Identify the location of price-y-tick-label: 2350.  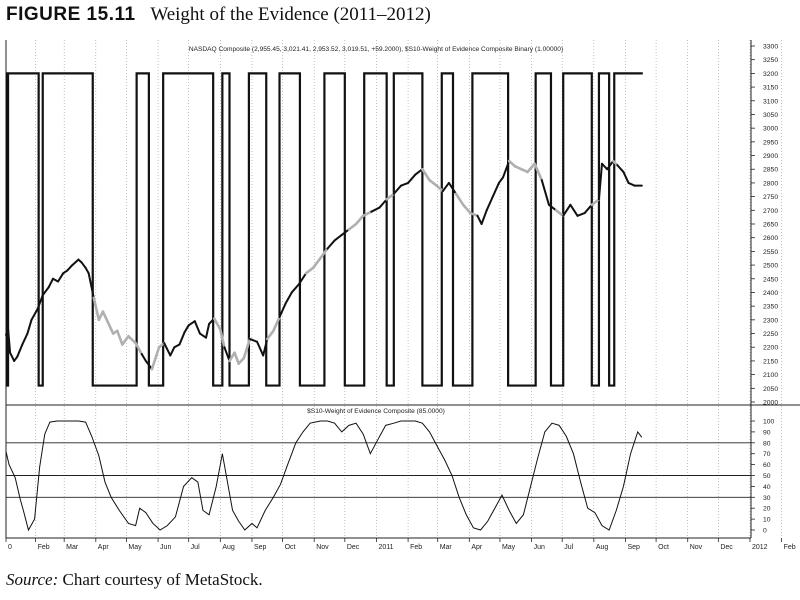
(770, 307).